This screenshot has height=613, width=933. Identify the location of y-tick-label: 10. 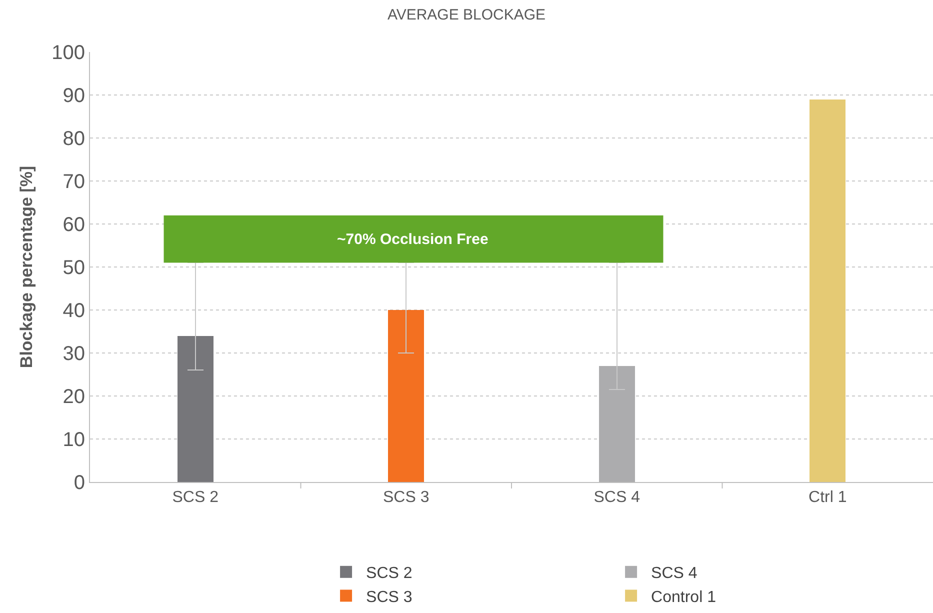
(73, 440).